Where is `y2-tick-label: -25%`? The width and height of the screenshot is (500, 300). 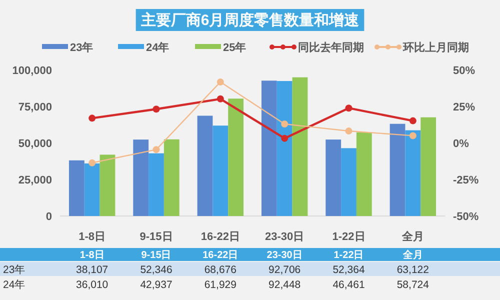 y2-tick-label: -25% is located at coordinates (466, 180).